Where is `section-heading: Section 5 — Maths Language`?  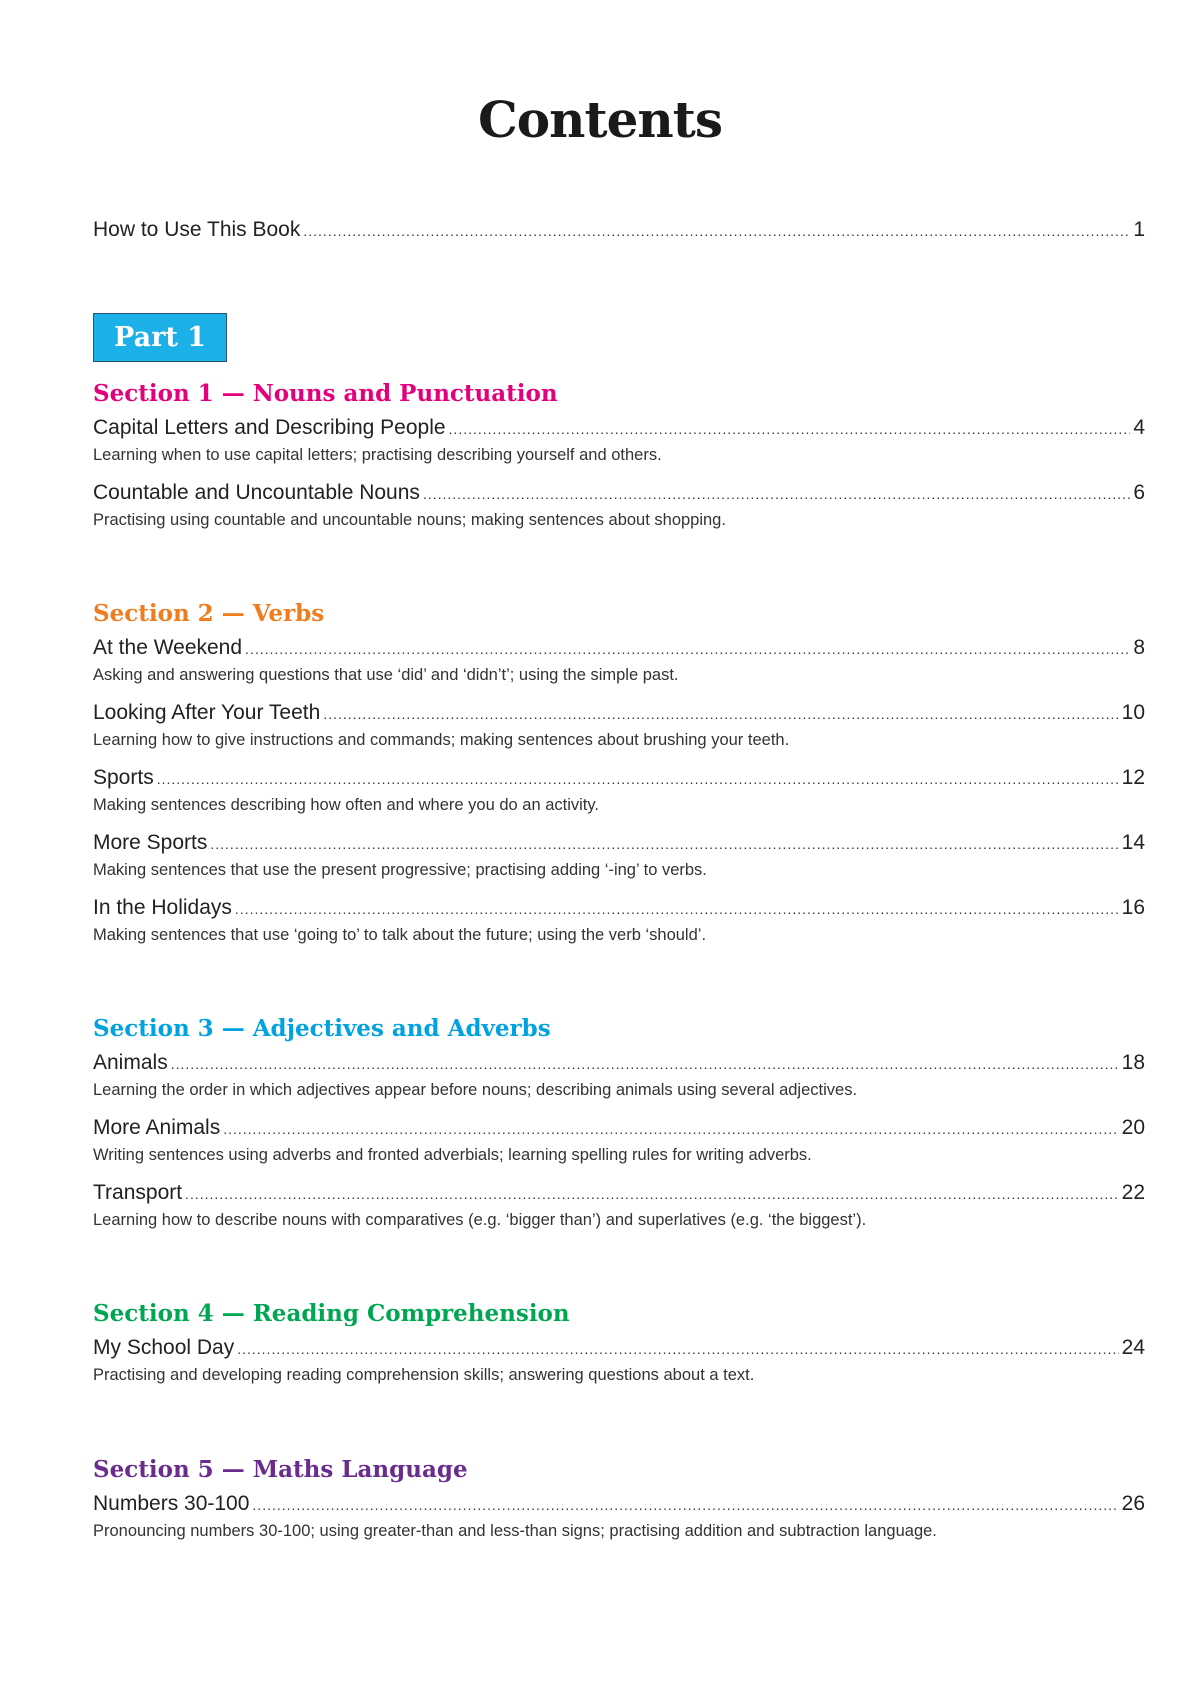
section-heading: Section 5 — Maths Language is located at coordinates (280, 1469).